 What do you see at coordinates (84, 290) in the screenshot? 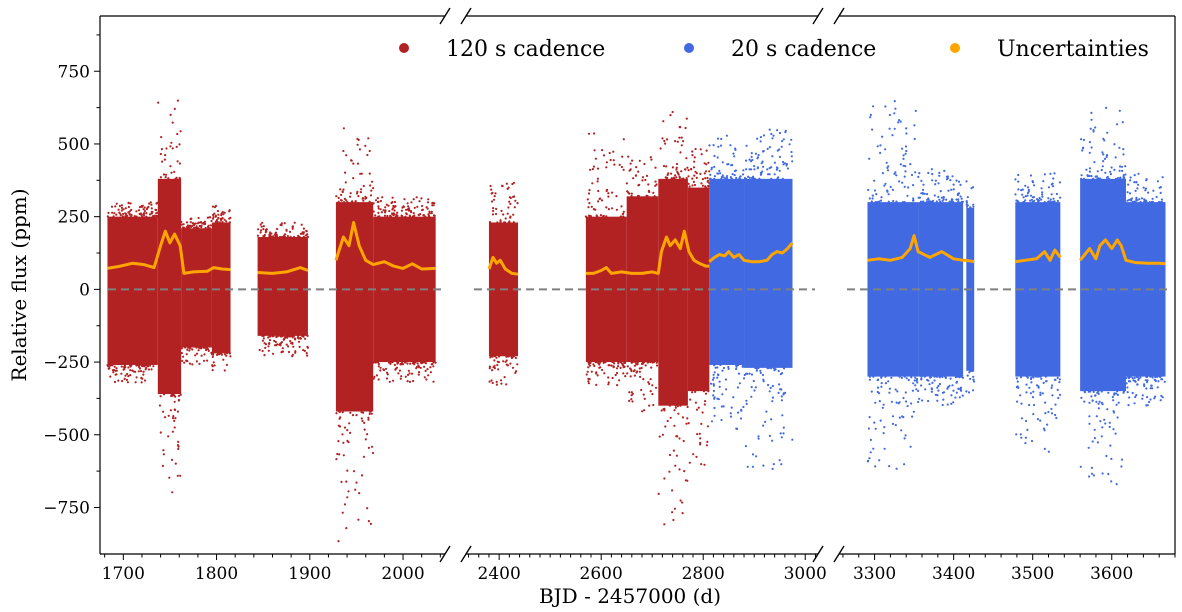
I see `y-tick-label: 0` at bounding box center [84, 290].